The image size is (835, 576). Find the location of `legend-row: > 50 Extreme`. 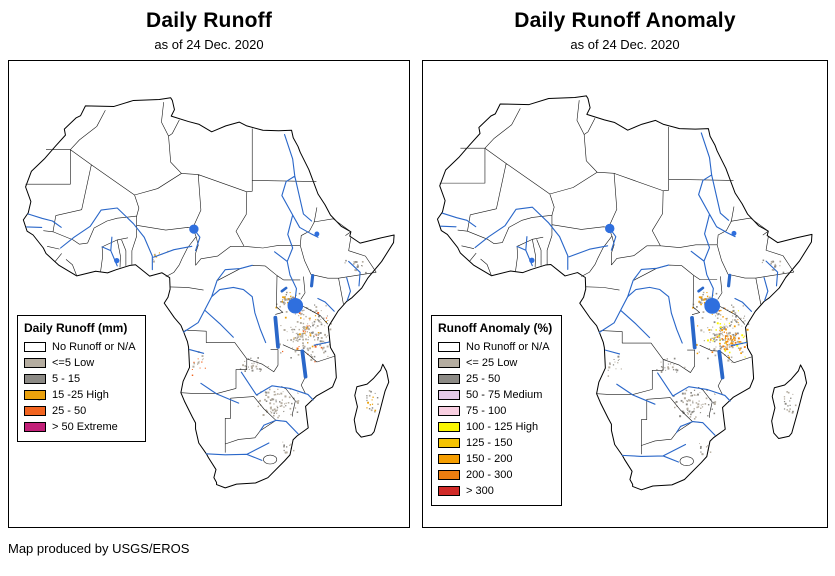

legend-row: > 50 Extreme is located at coordinates (80, 427).